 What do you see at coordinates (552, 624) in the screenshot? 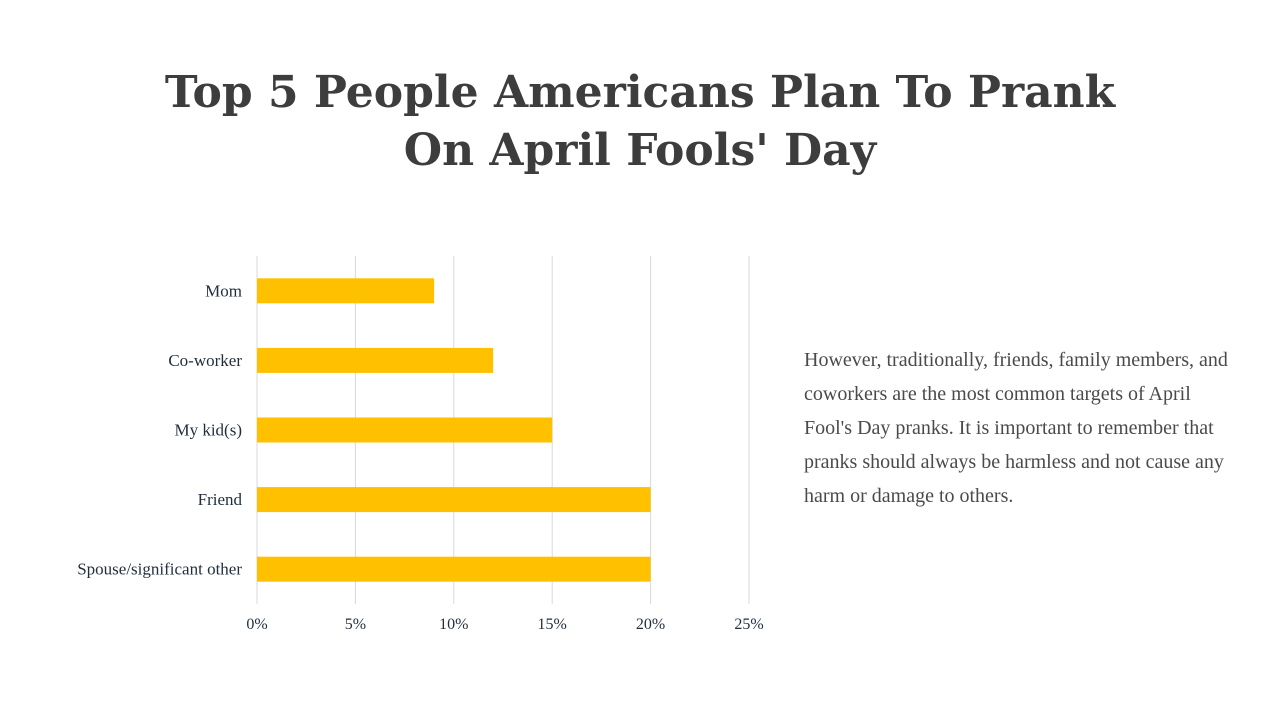
I see `x-tick-label-3: 15%` at bounding box center [552, 624].